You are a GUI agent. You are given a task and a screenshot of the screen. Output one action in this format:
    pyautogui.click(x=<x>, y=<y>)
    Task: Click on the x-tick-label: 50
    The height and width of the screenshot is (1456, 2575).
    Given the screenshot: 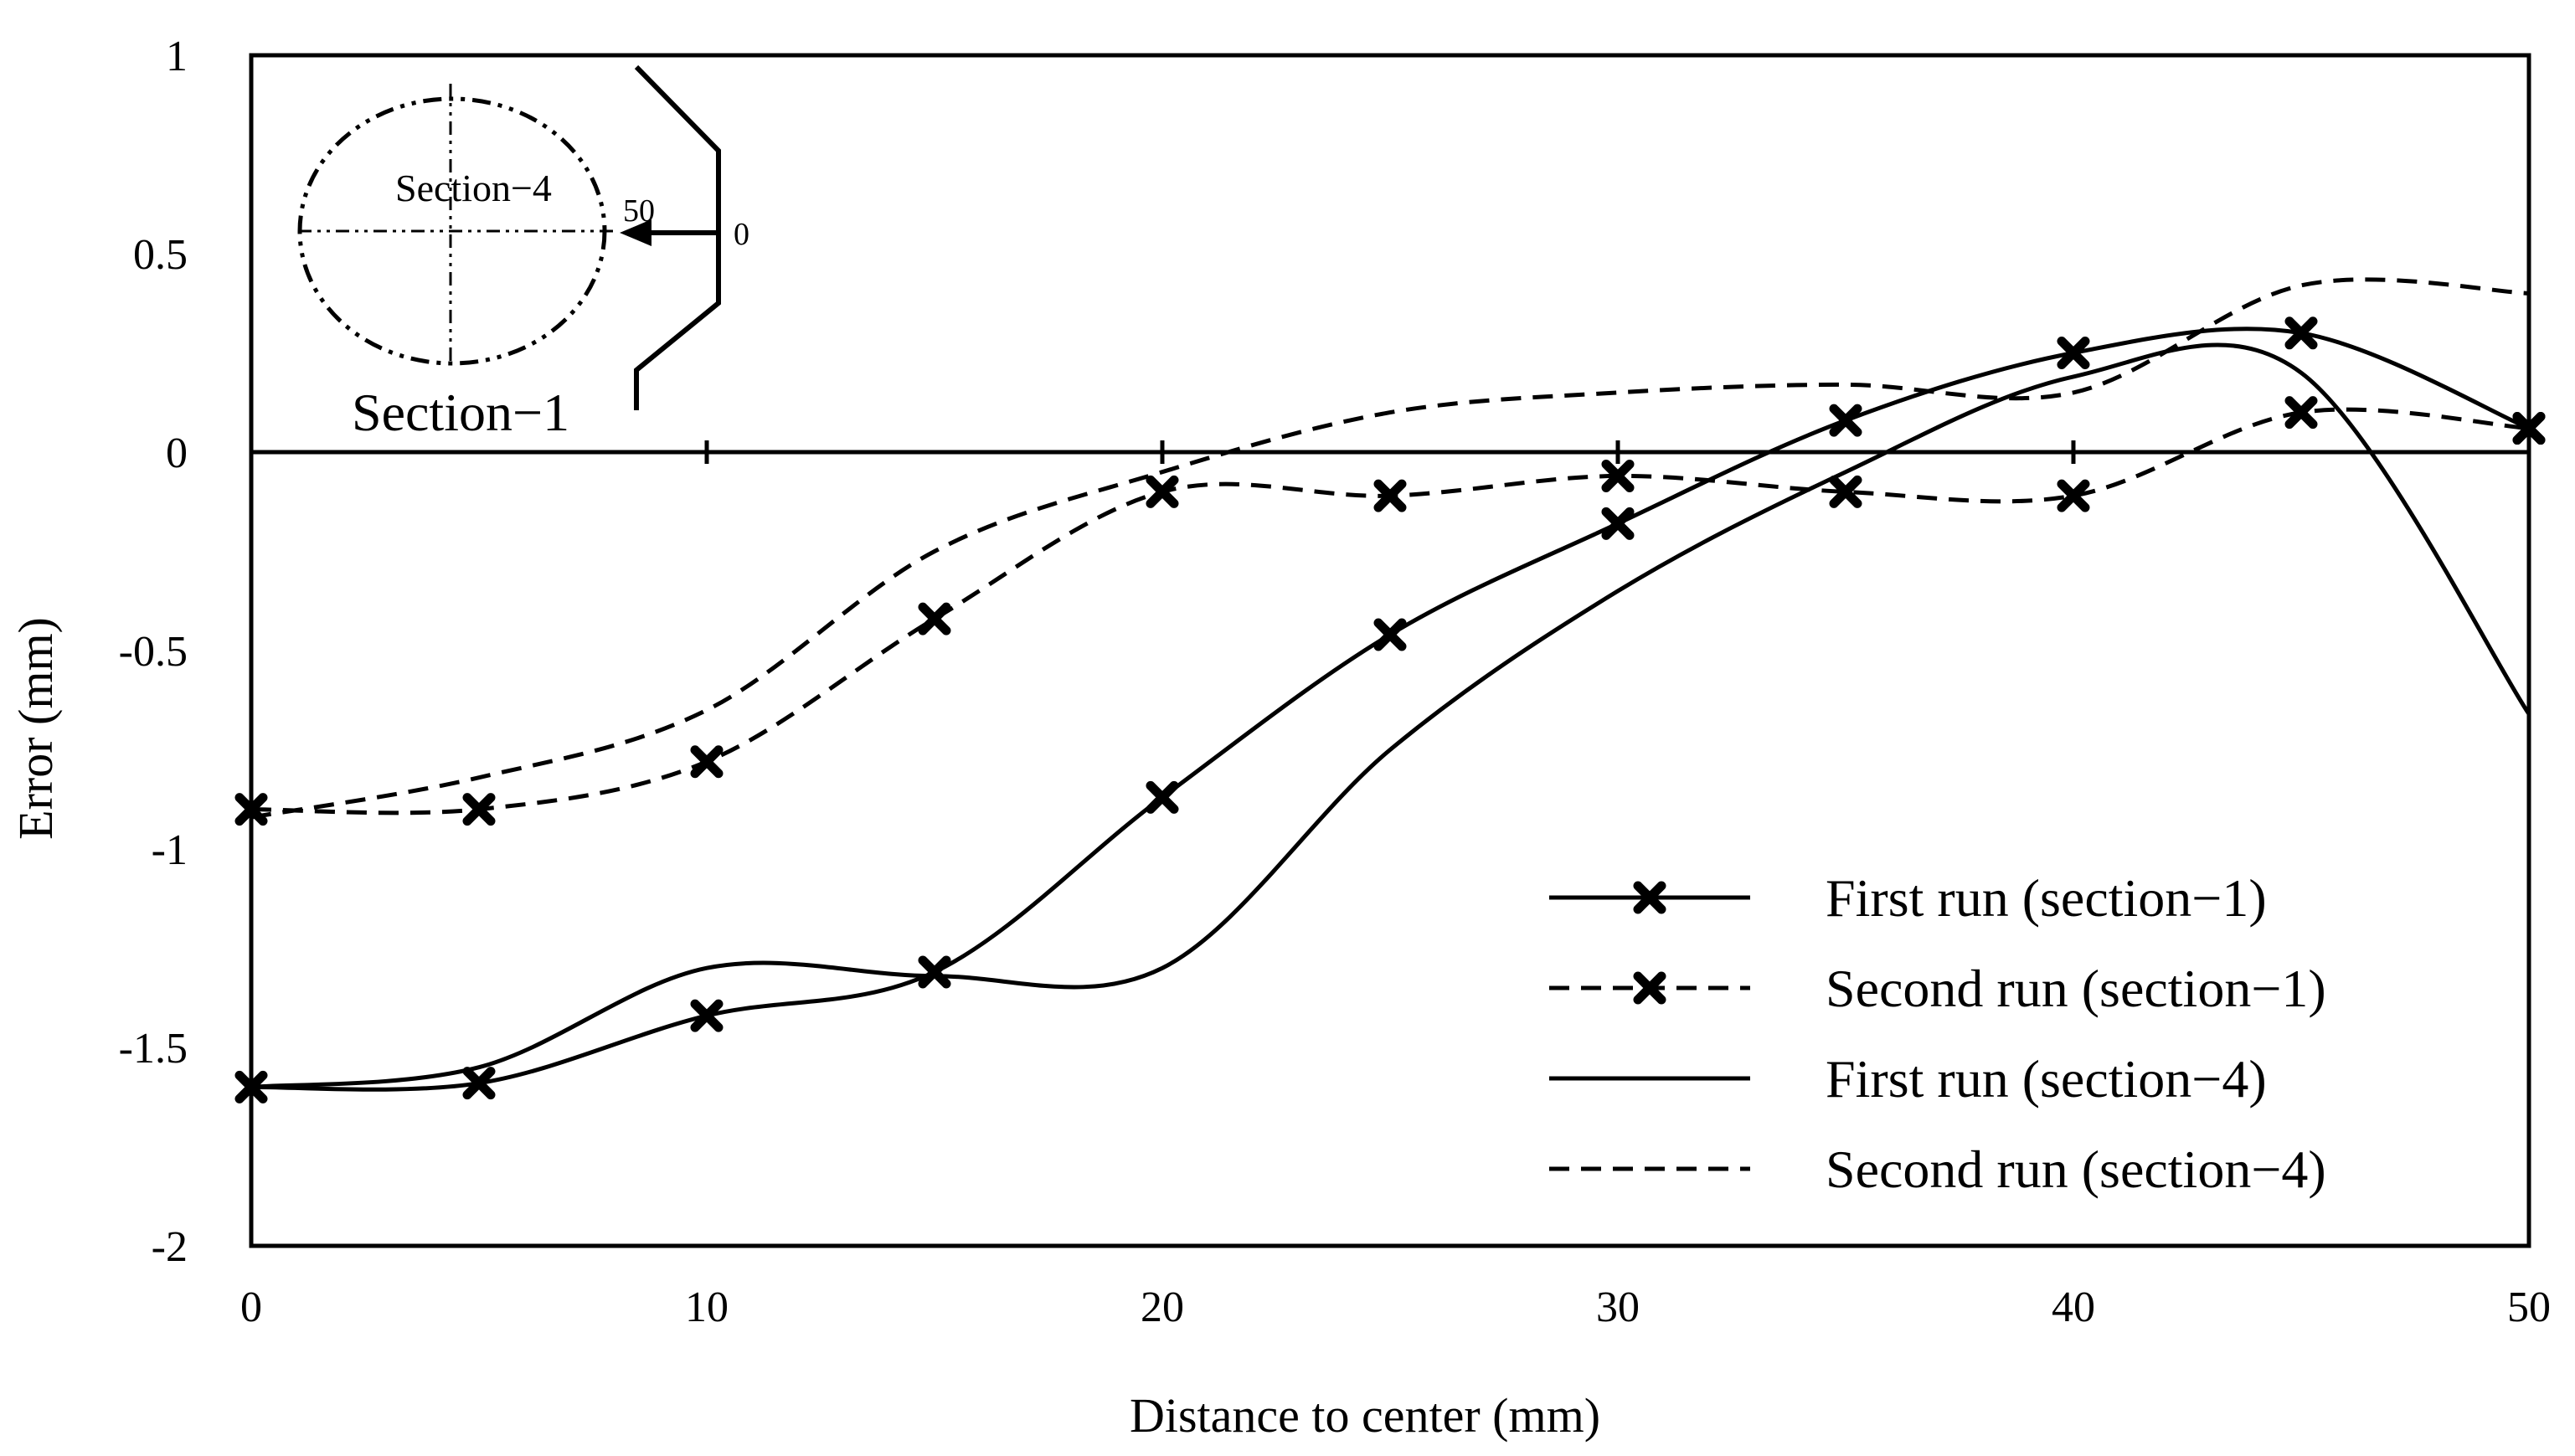 What is the action you would take?
    pyautogui.click(x=2529, y=1307)
    